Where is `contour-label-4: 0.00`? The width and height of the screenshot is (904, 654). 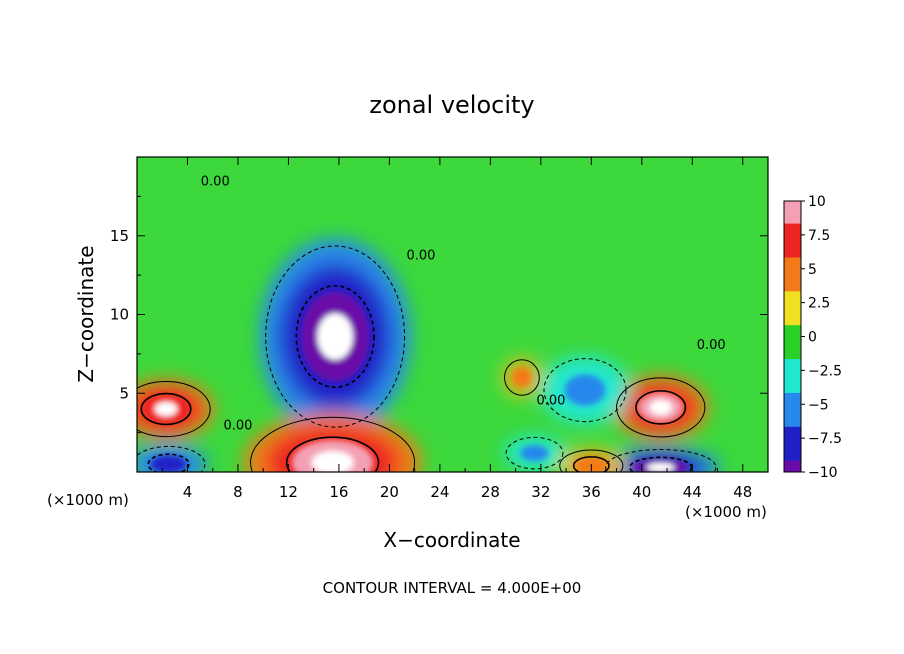
contour-label-4: 0.00 is located at coordinates (237, 425).